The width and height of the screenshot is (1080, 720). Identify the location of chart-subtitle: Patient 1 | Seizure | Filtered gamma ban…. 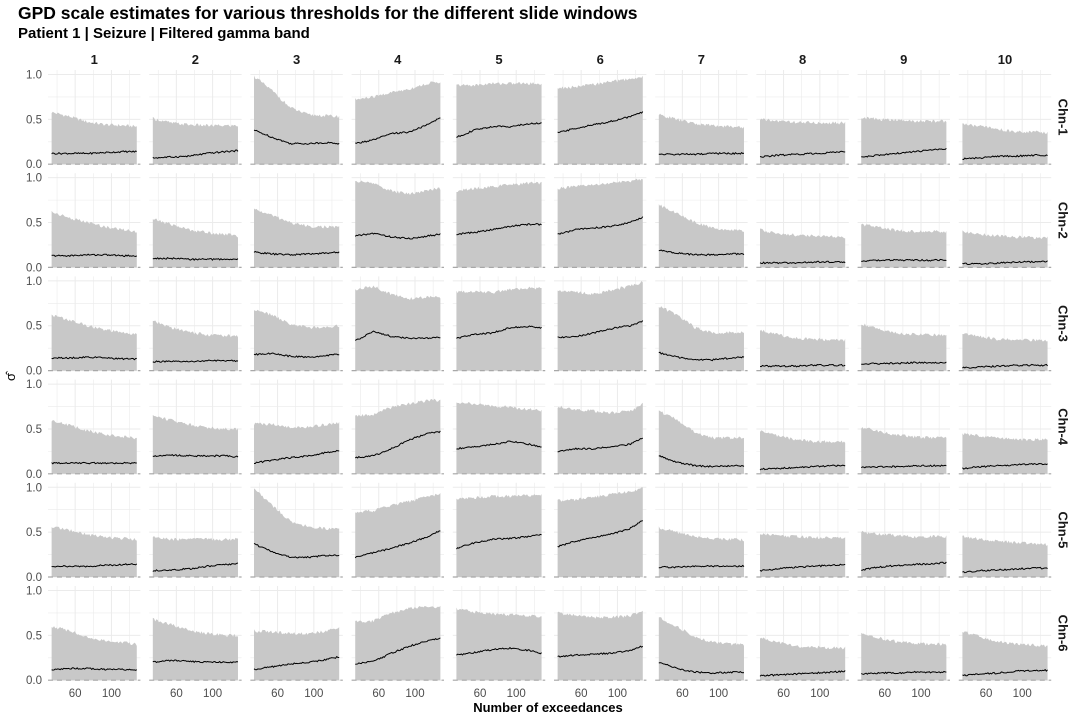
(164, 33).